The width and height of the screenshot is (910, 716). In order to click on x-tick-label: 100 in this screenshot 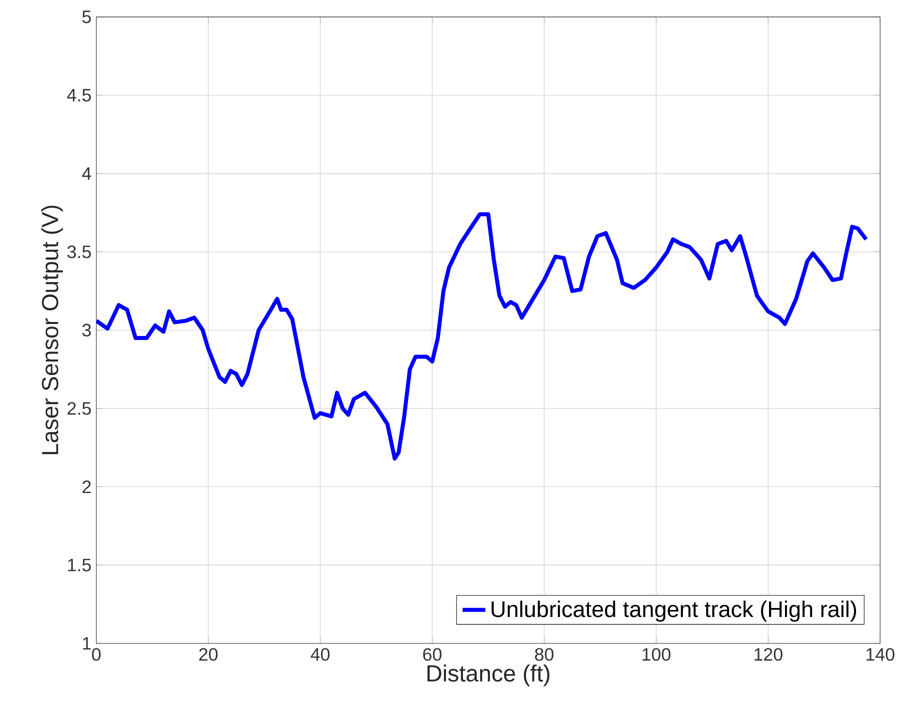, I will do `click(656, 654)`.